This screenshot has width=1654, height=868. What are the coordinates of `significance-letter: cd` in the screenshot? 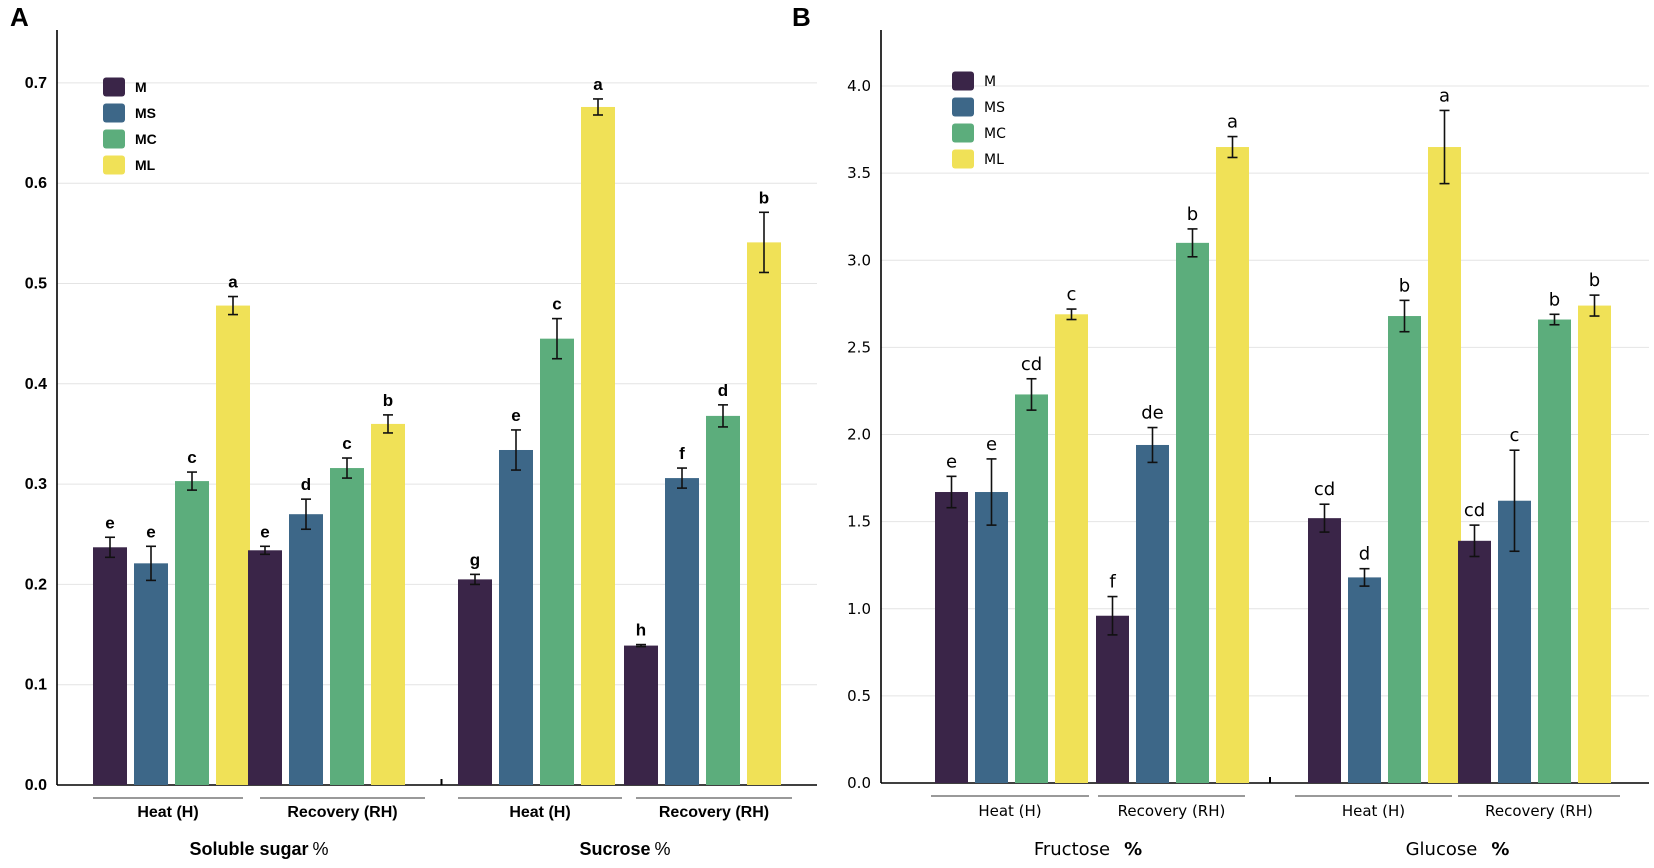 It's located at (1474, 510).